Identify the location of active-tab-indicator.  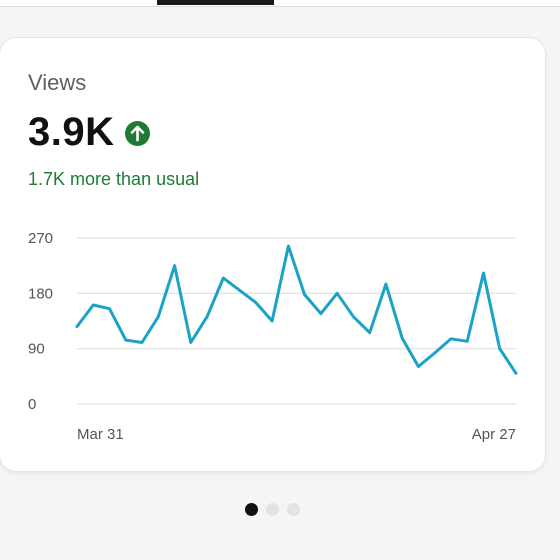
(215, 2).